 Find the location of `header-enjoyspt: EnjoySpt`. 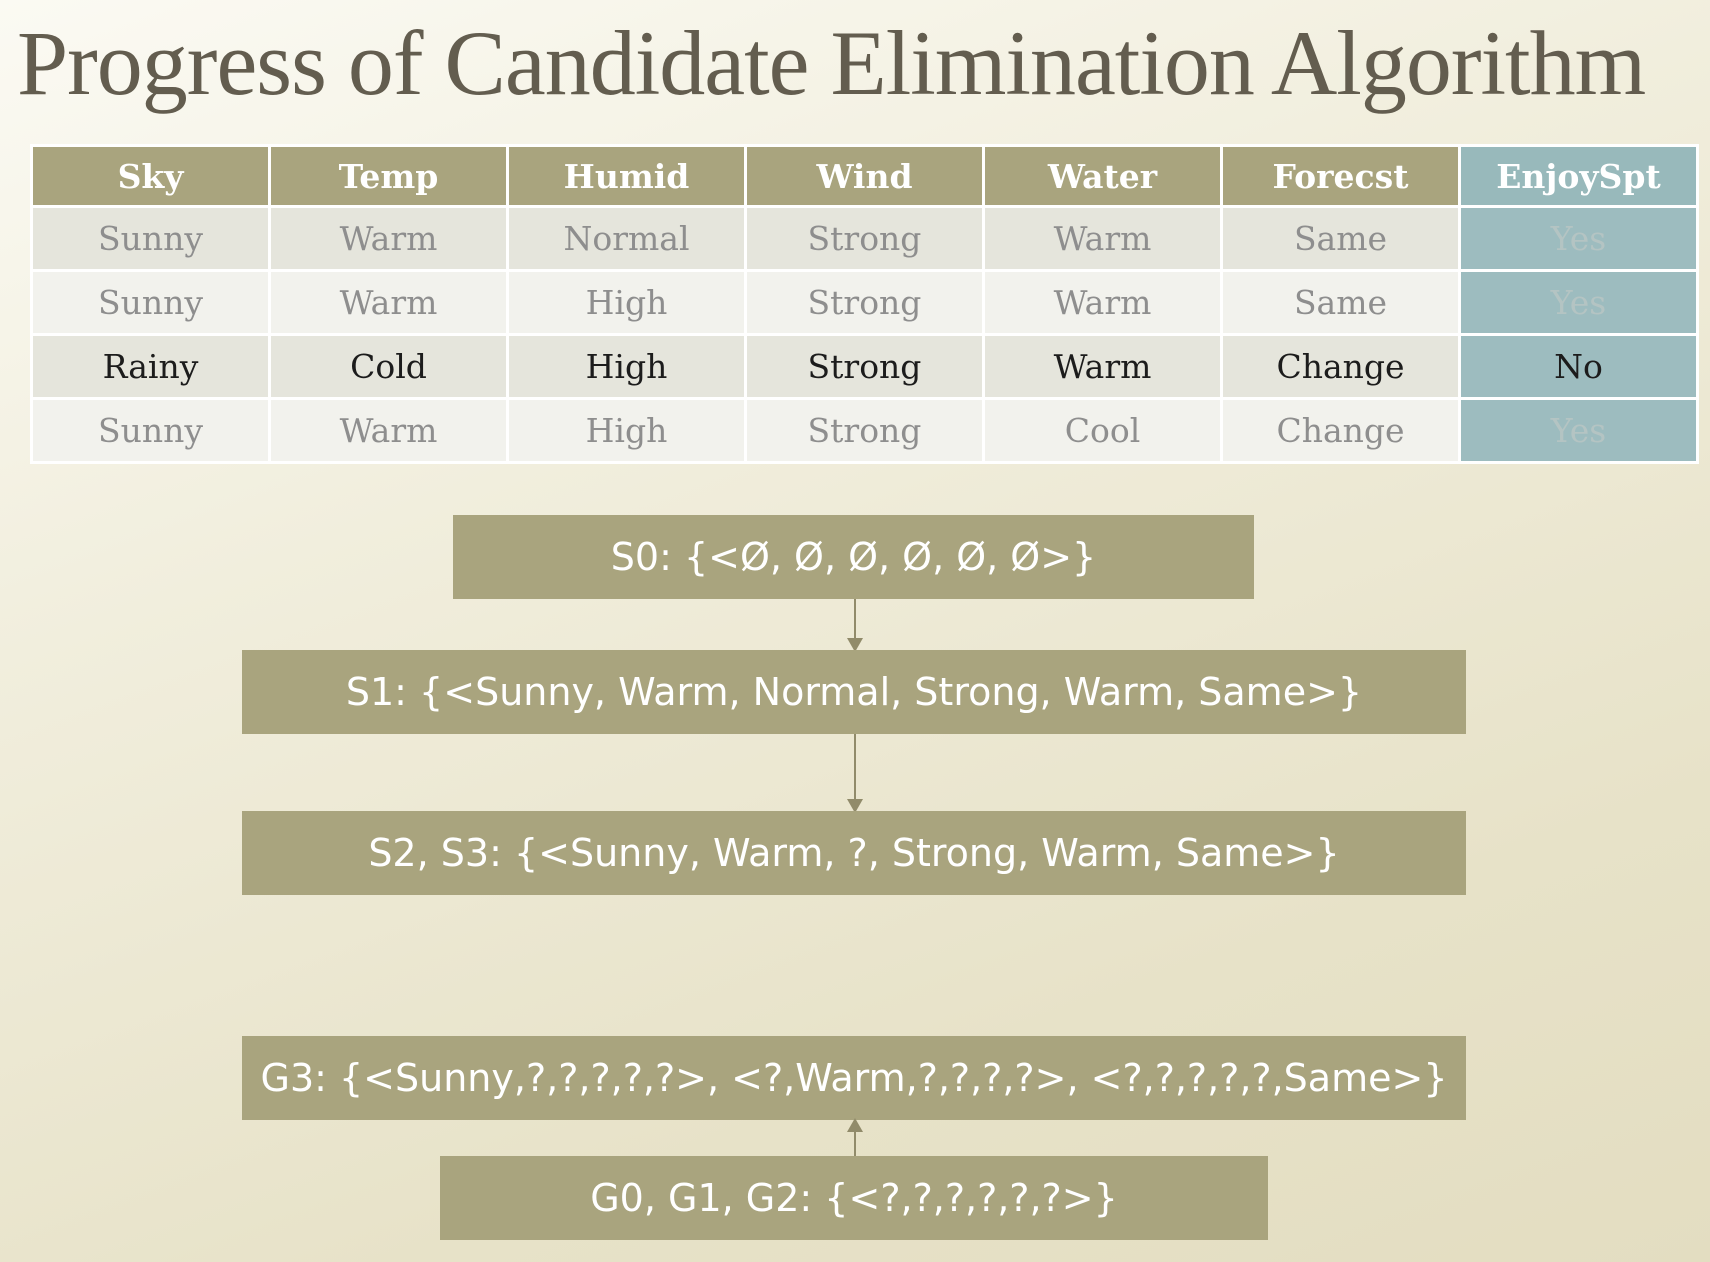

header-enjoyspt: EnjoySpt is located at coordinates (1579, 176).